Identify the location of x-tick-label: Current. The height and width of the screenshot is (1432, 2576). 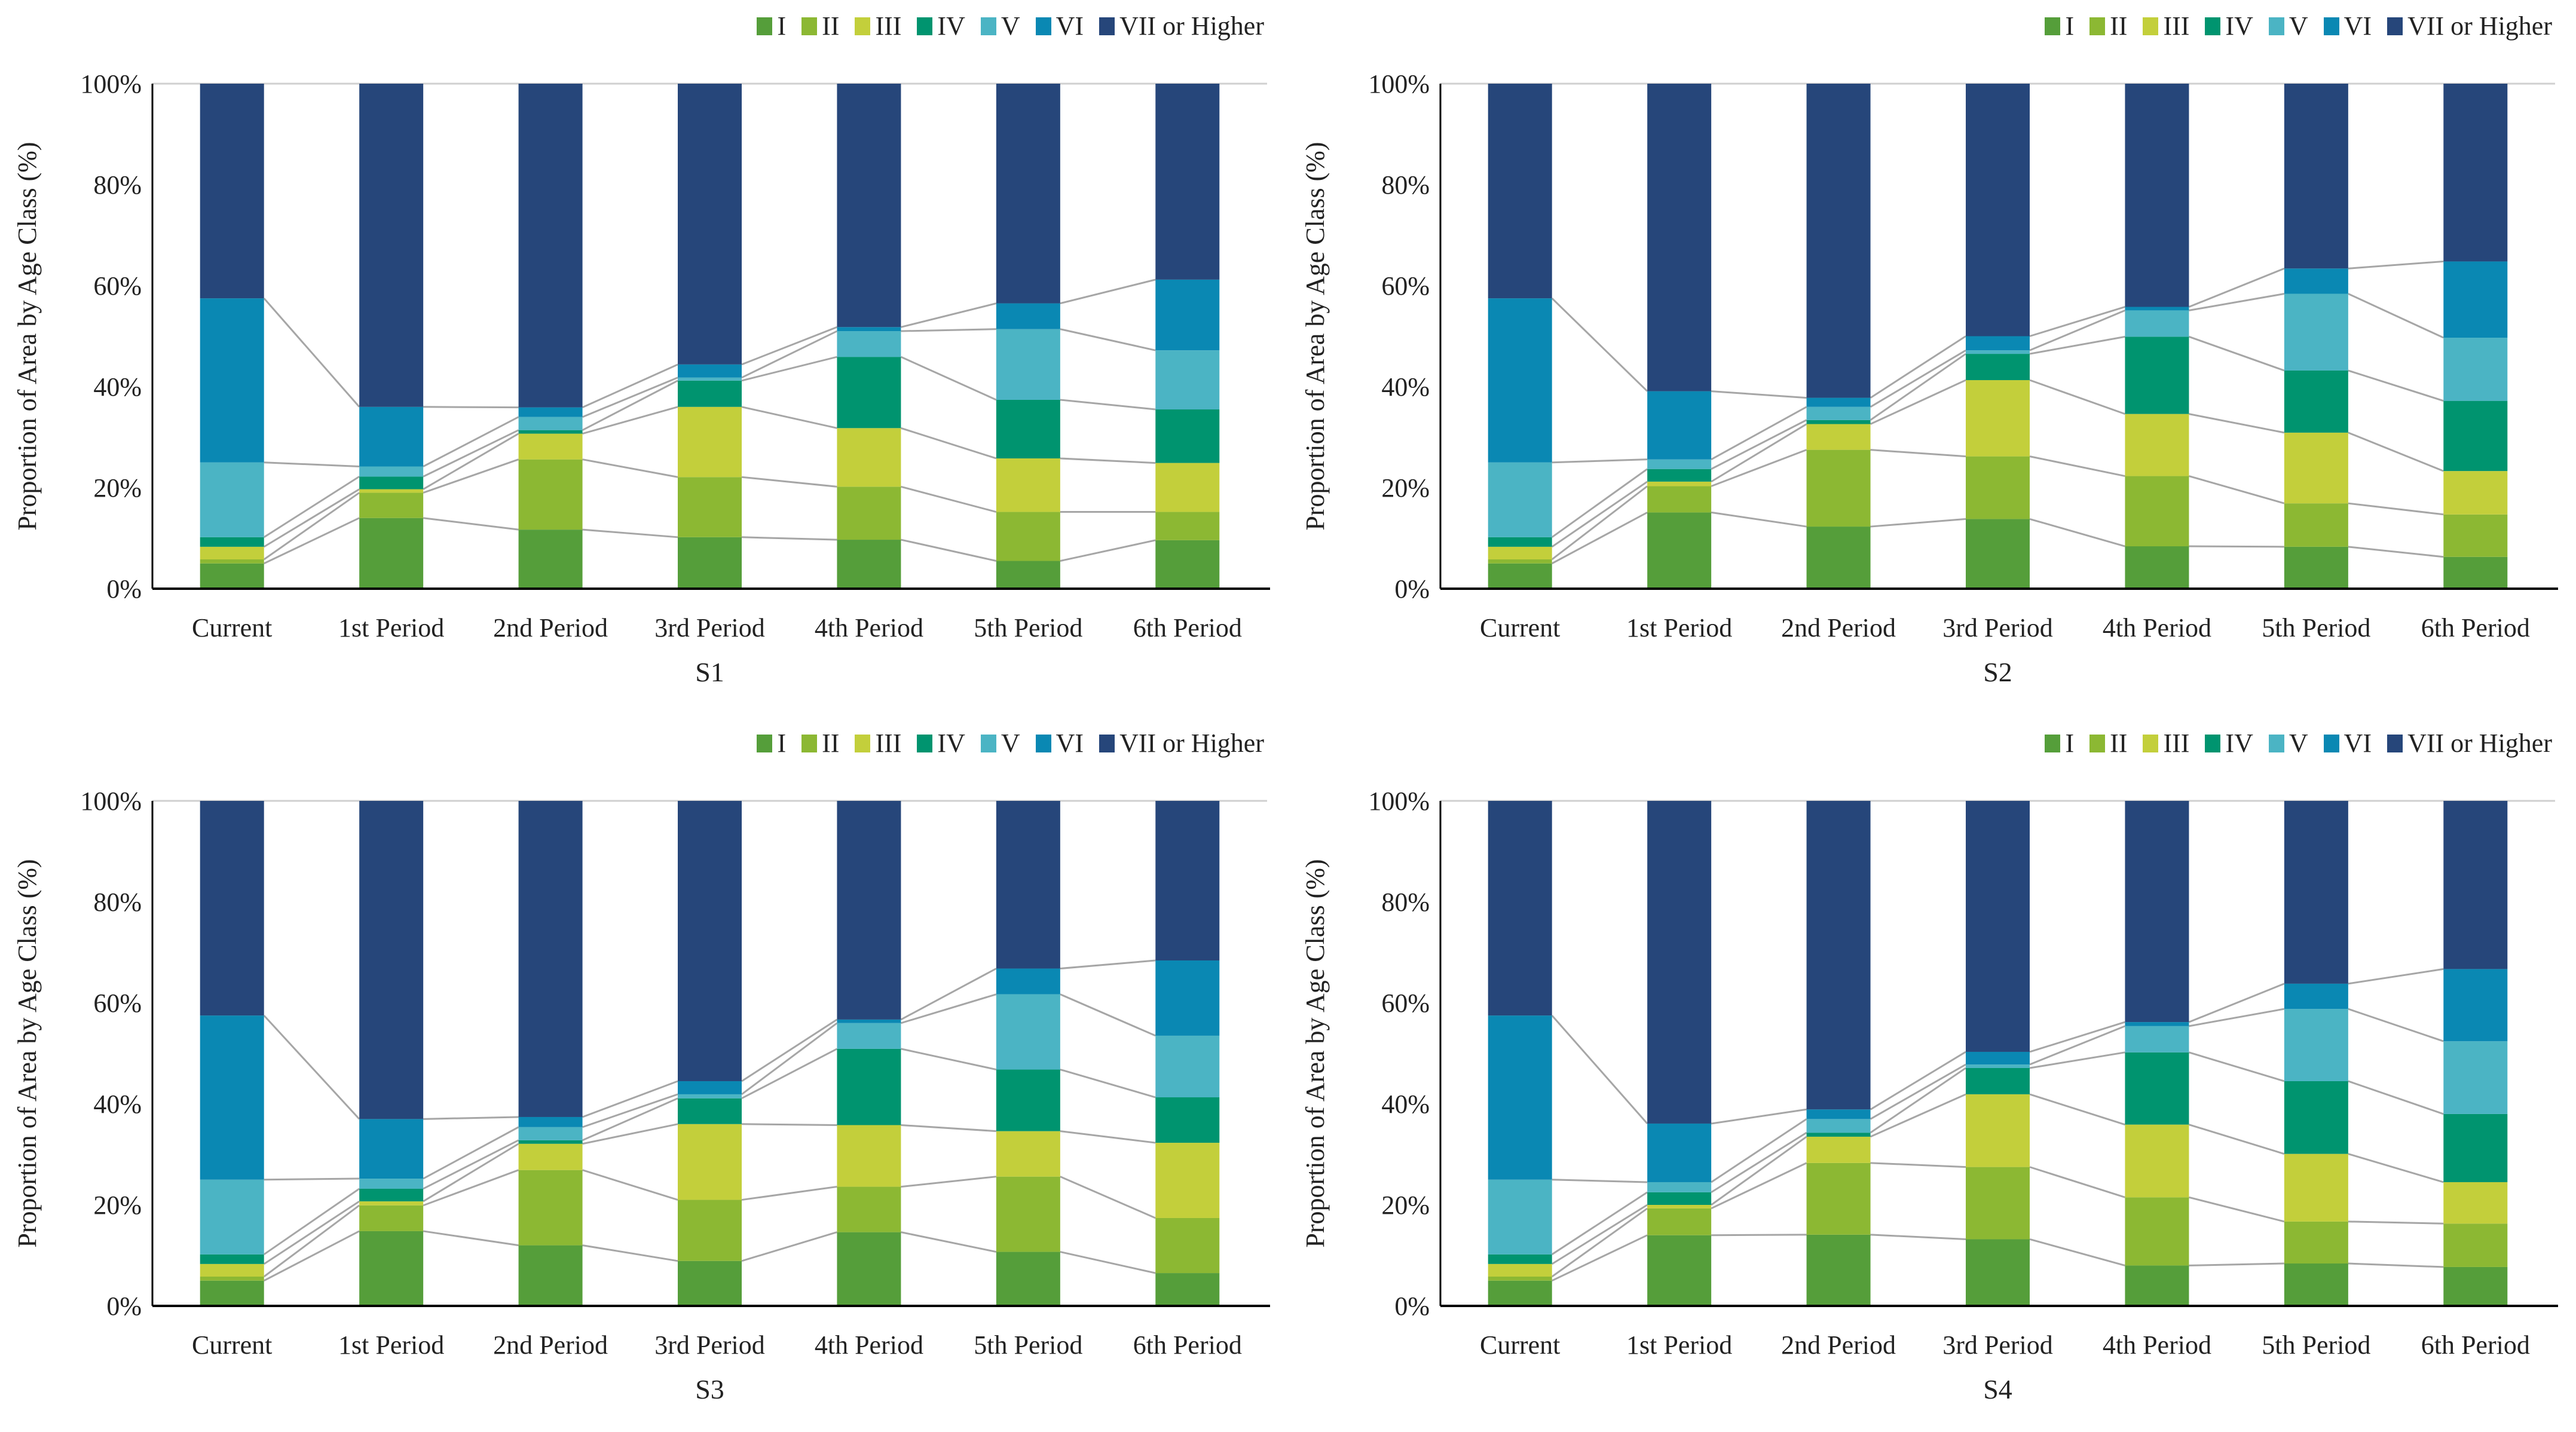
(232, 628).